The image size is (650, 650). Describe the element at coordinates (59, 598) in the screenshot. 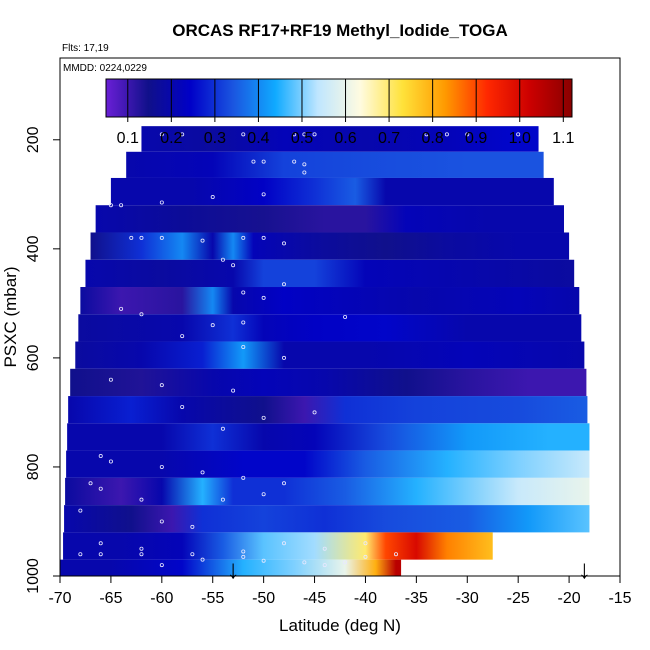

I see `x-tick-label: -70` at that location.